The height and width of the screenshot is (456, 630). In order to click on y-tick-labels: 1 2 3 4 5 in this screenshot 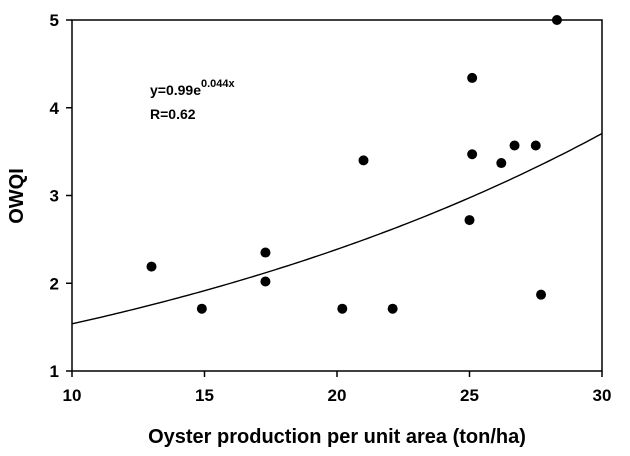, I will do `click(55, 196)`.